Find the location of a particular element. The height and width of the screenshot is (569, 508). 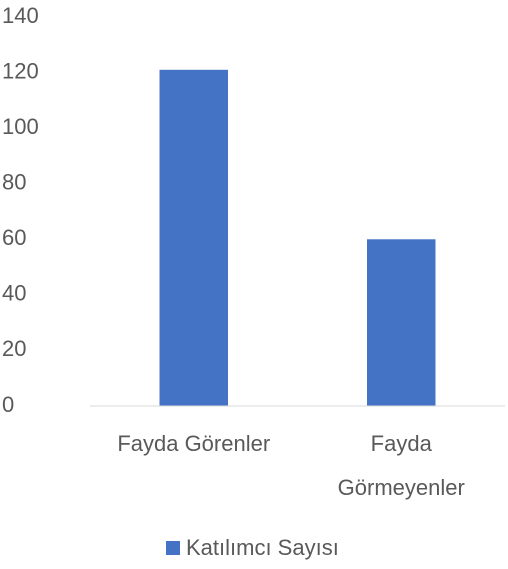

x-tick-label-box: Fayda Görenler is located at coordinates (194, 443).